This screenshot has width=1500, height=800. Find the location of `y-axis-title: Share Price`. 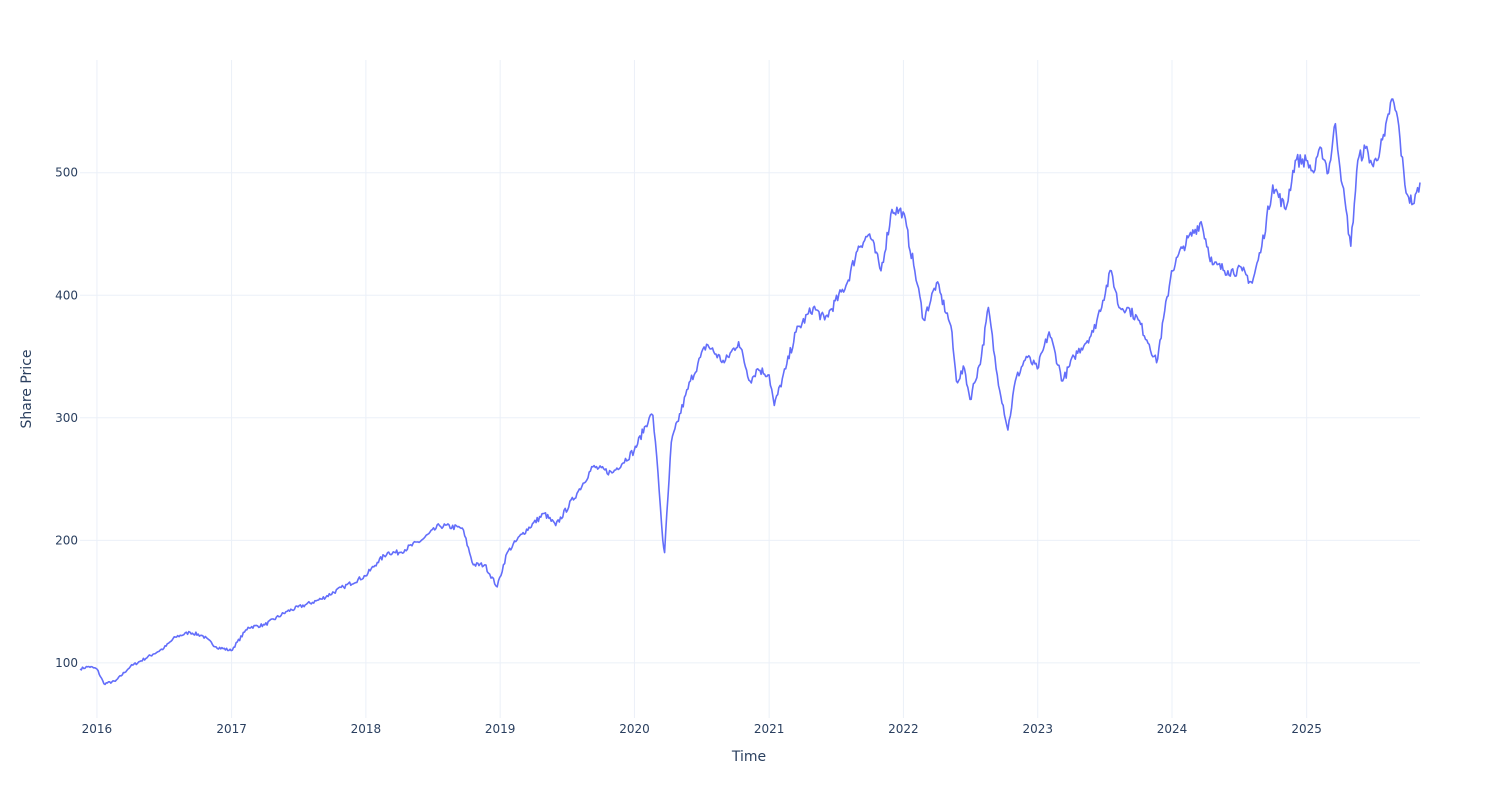

y-axis-title: Share Price is located at coordinates (27, 388).